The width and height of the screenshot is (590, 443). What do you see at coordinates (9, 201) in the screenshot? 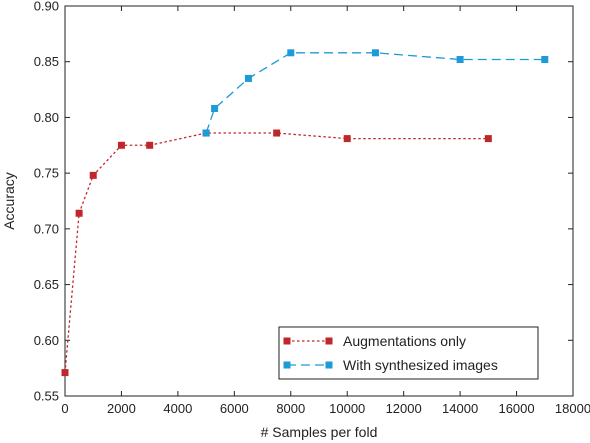
I see `y-axis-title: Accuracy` at bounding box center [9, 201].